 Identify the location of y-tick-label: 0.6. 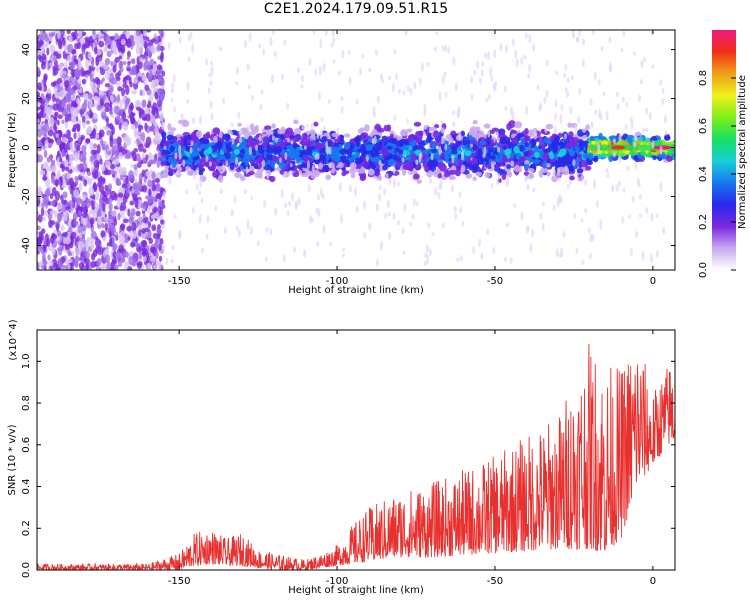
(26, 445).